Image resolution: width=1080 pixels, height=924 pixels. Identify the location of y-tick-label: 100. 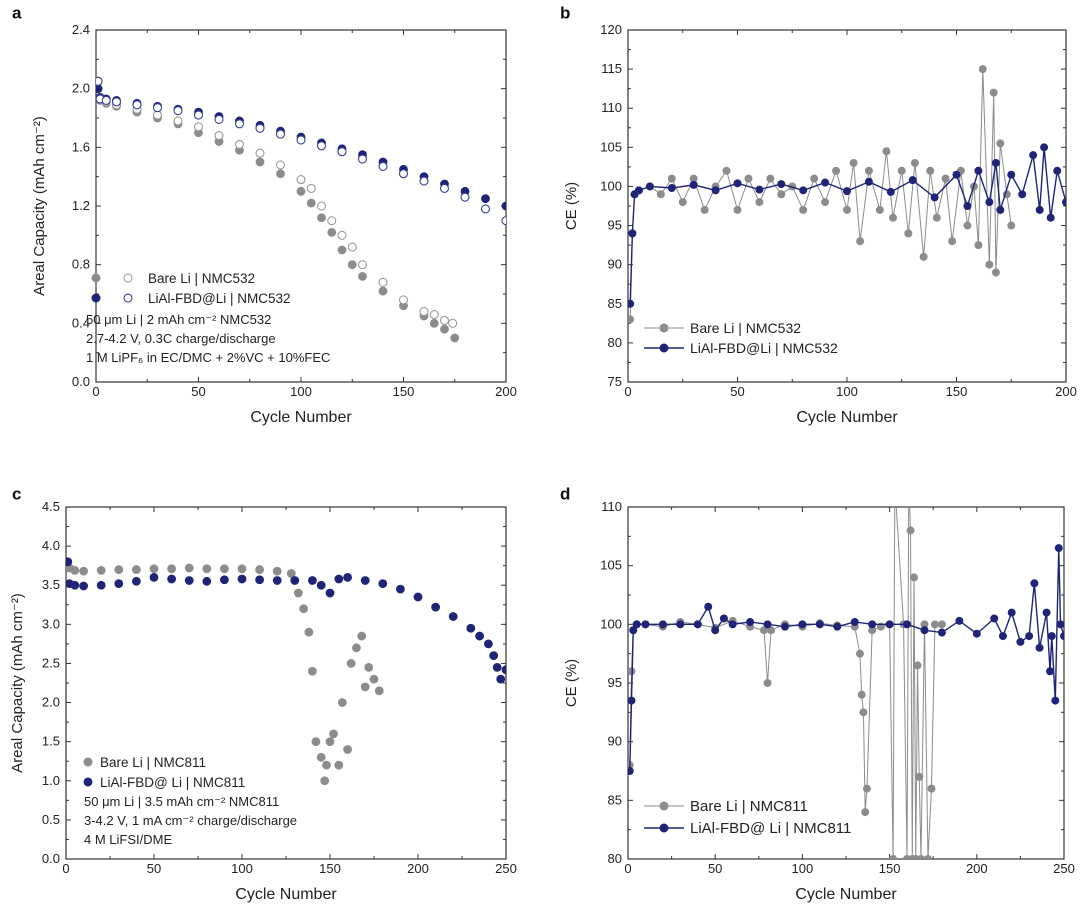
(611, 623).